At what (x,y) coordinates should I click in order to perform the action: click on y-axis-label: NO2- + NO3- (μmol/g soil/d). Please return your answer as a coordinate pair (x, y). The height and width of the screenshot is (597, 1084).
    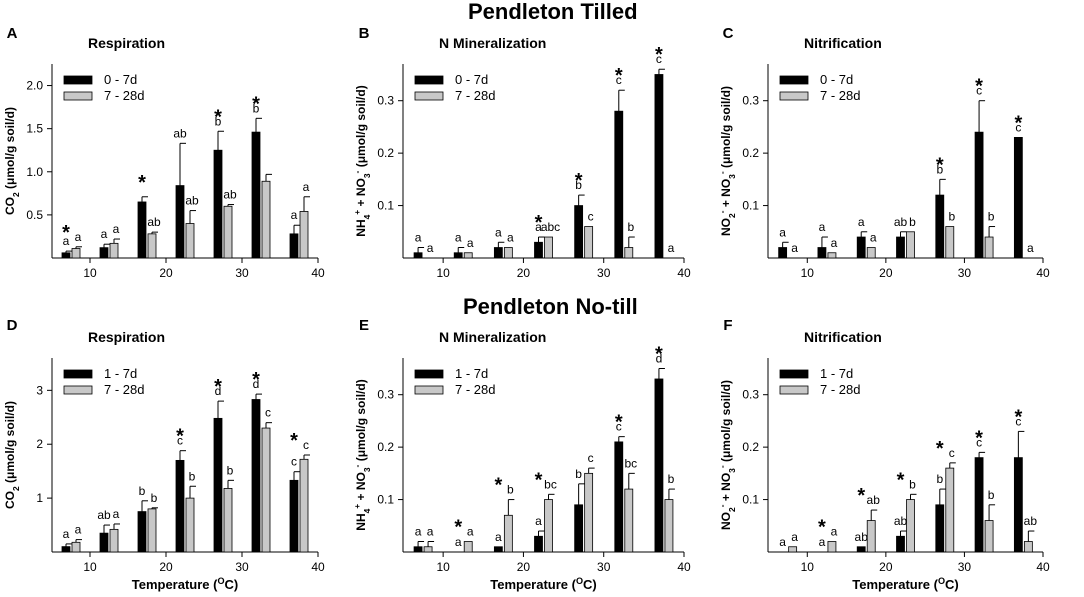
    Looking at the image, I should click on (727, 161).